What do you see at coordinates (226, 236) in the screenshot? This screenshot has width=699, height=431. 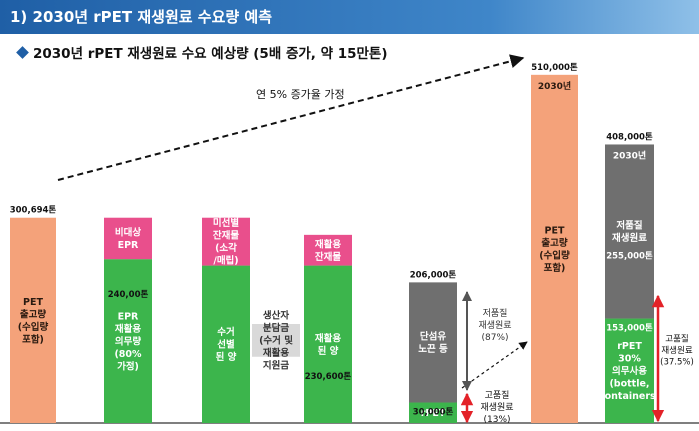 I see `bar-label-collection: 잔재물` at bounding box center [226, 236].